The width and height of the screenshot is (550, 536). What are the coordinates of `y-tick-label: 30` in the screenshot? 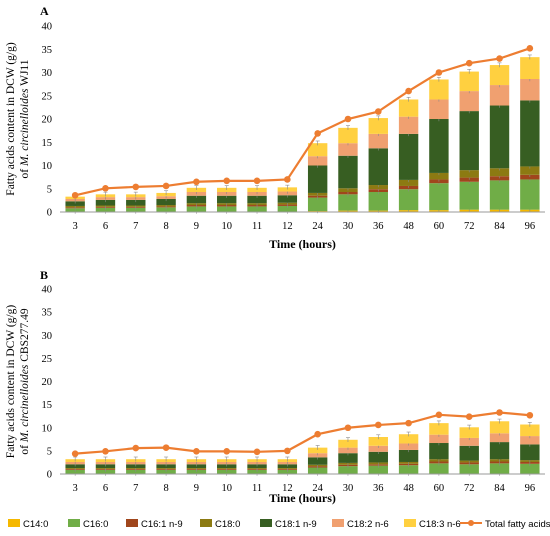 It's located at (47, 73).